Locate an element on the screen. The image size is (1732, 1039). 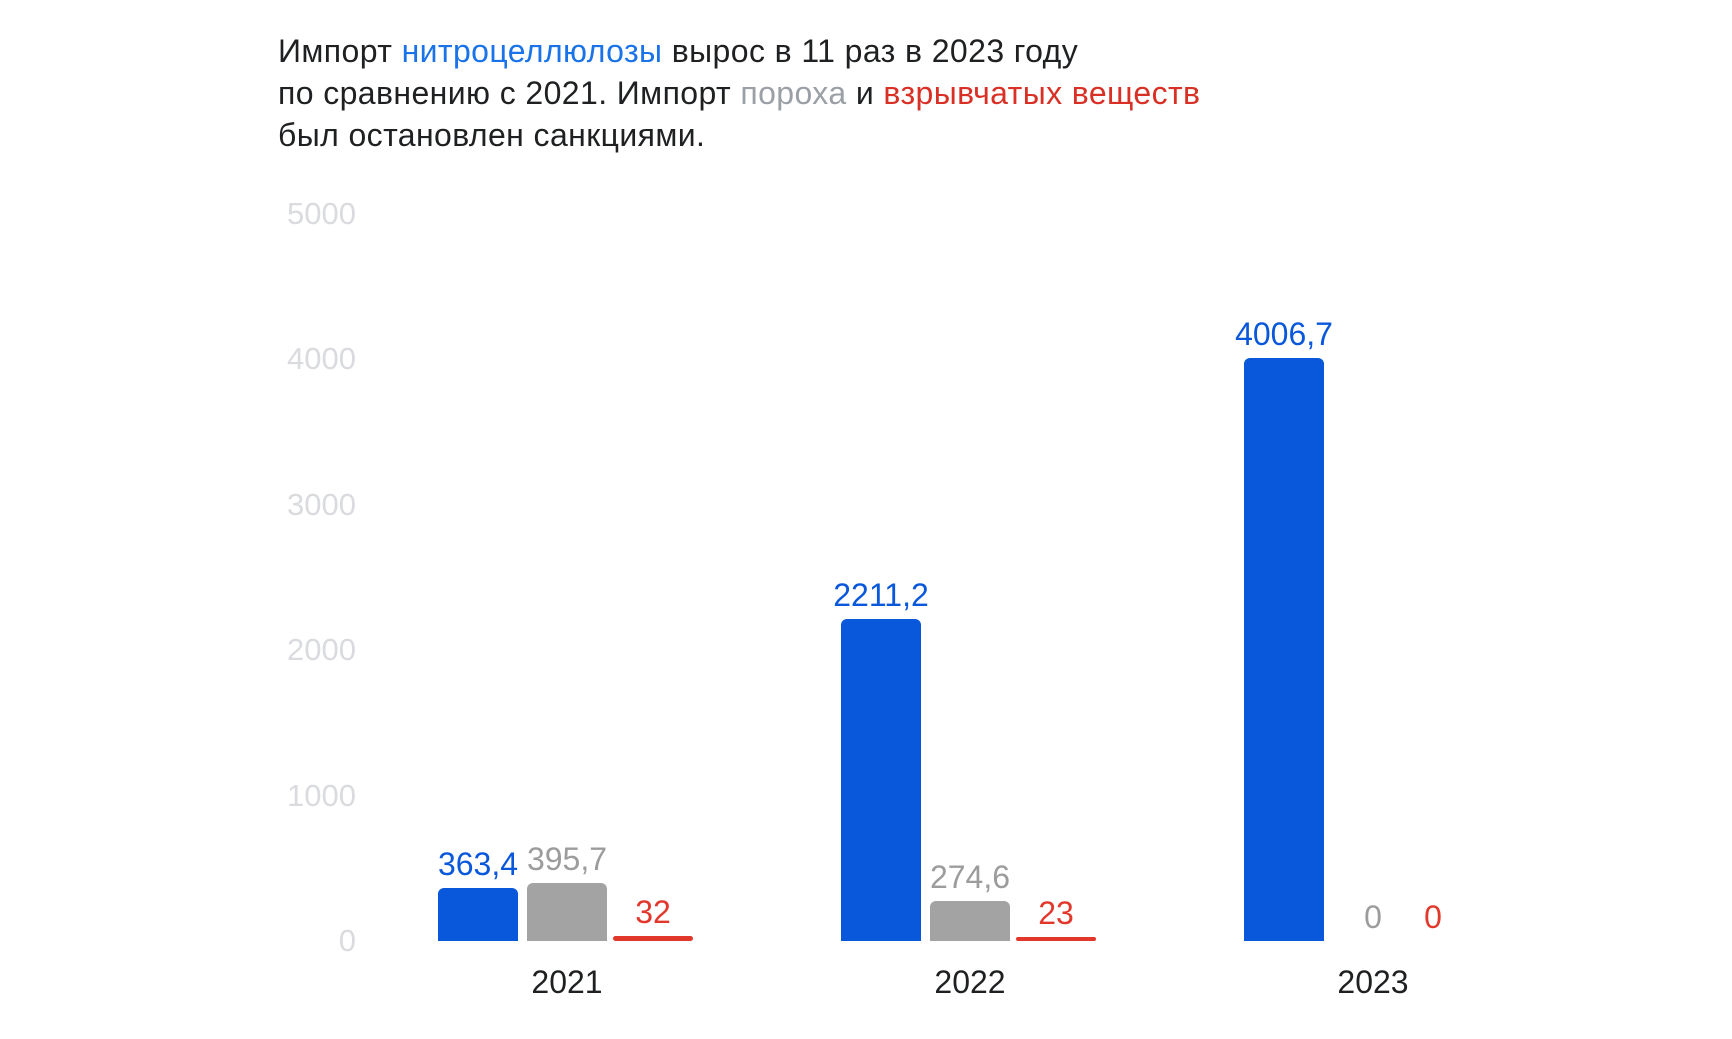
value-label-nitrocellulose-2023: 4006,7 is located at coordinates (1284, 334).